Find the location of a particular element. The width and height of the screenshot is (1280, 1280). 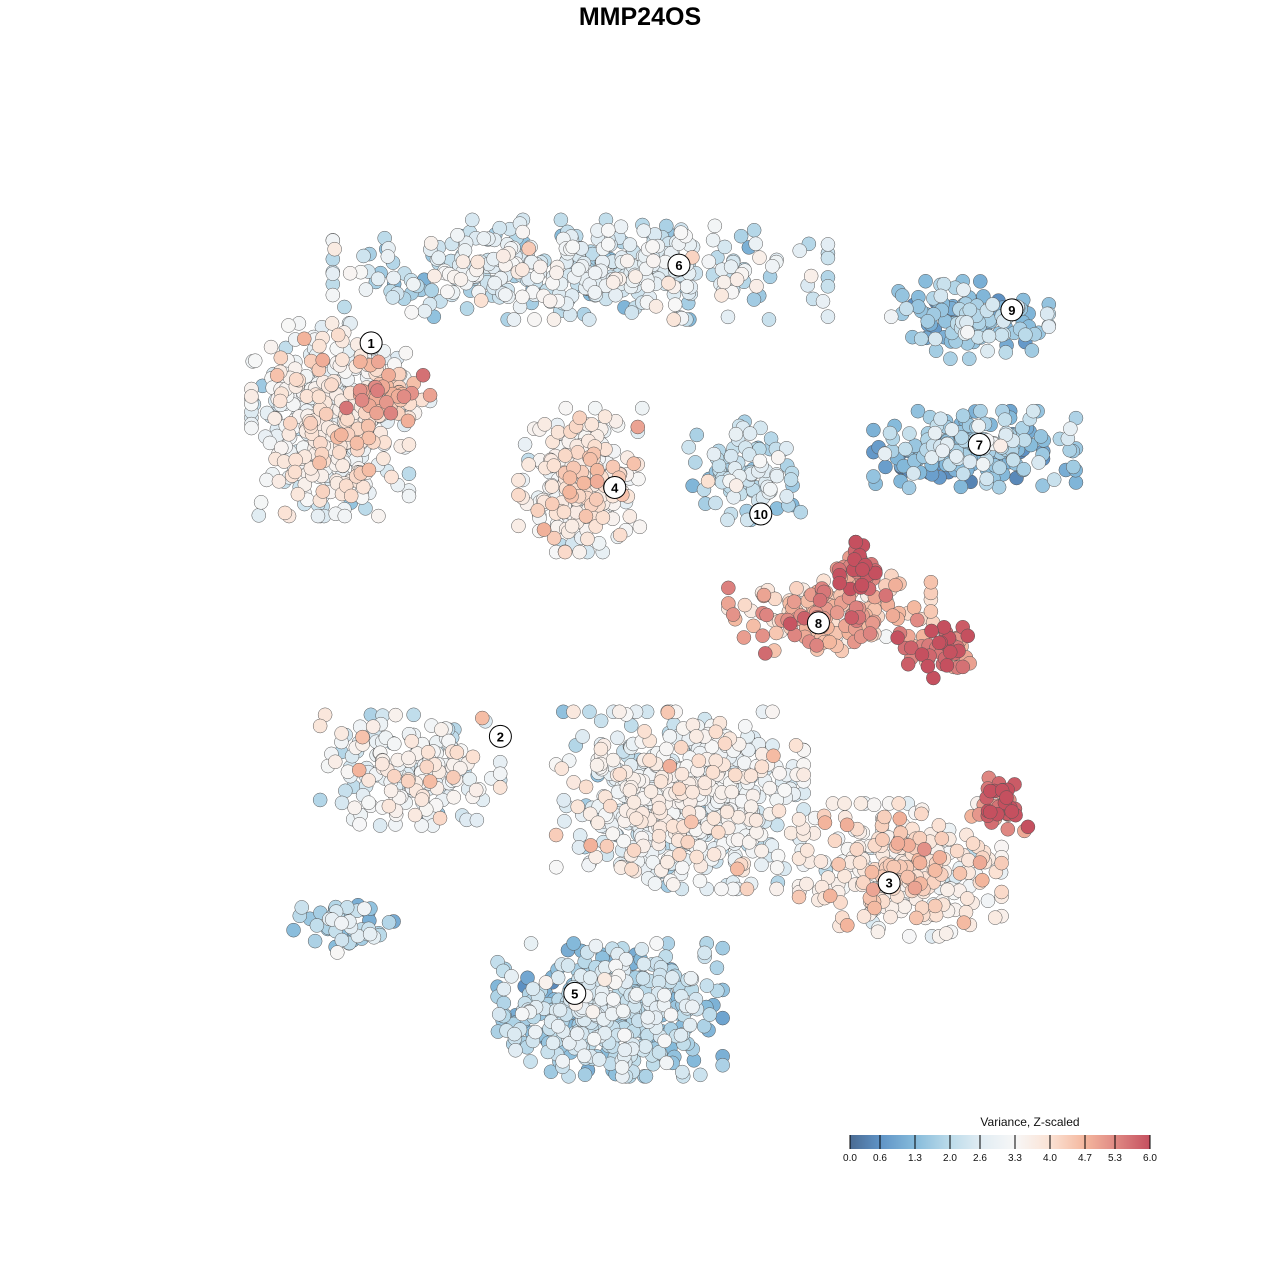

colorbar-tick-label: 4.0 is located at coordinates (1050, 1158).